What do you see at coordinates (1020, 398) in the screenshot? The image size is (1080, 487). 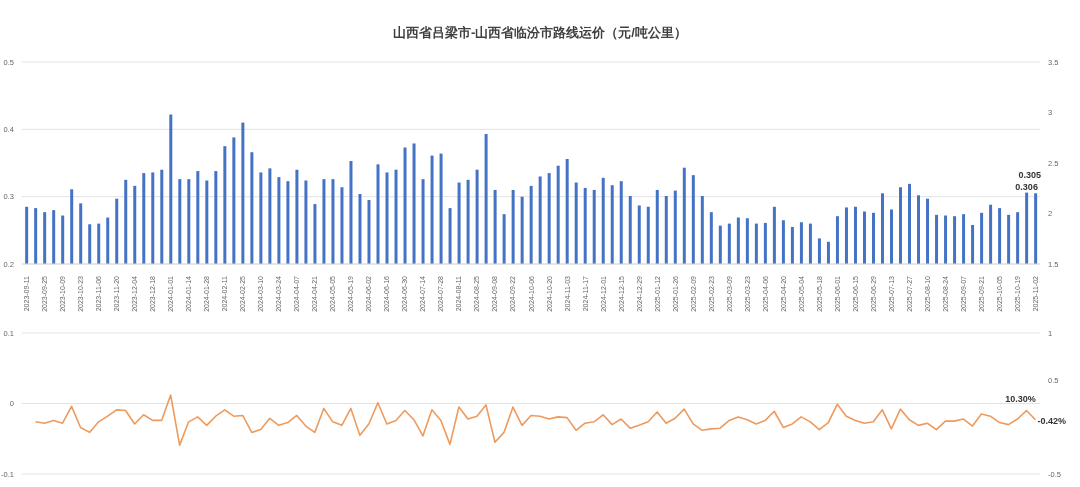 I see `annotation: 10.30%` at bounding box center [1020, 398].